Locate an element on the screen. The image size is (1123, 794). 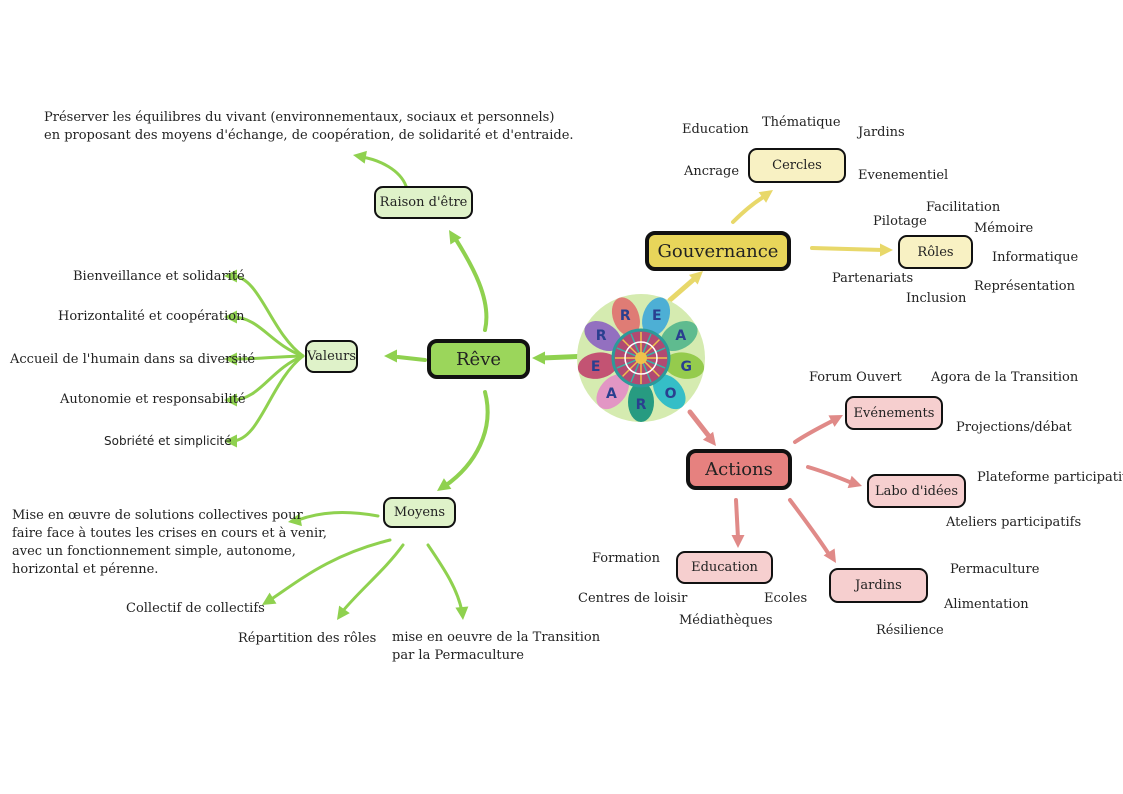
node-labo: Labo d'idées is located at coordinates (916, 491).